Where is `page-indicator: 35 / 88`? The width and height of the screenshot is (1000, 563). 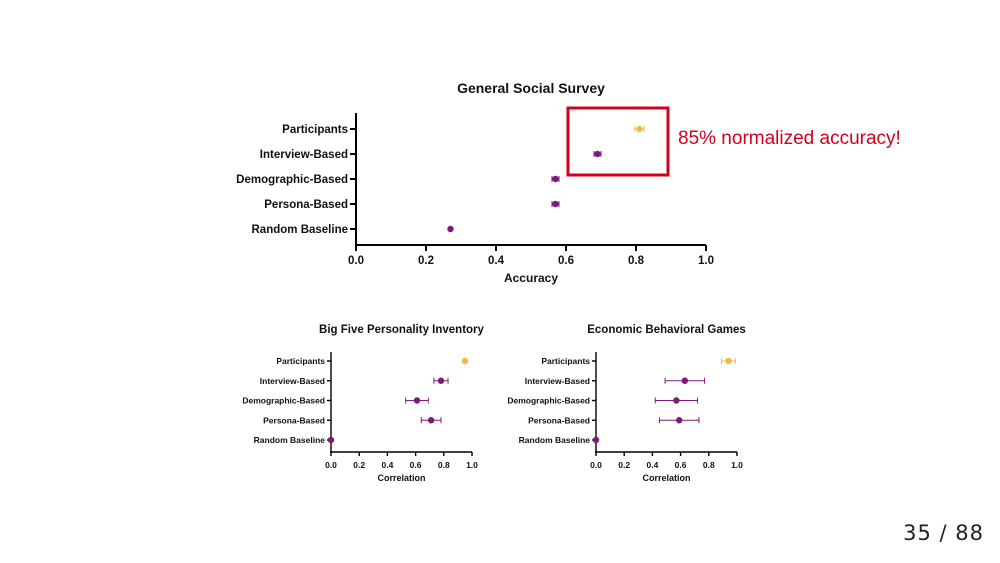
page-indicator: 35 / 88 is located at coordinates (943, 533).